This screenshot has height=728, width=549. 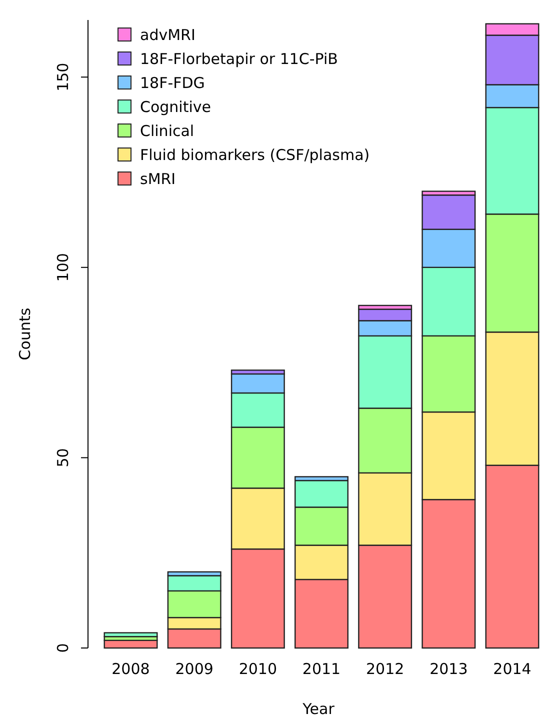 What do you see at coordinates (194, 669) in the screenshot?
I see `x-tick-label: 2009` at bounding box center [194, 669].